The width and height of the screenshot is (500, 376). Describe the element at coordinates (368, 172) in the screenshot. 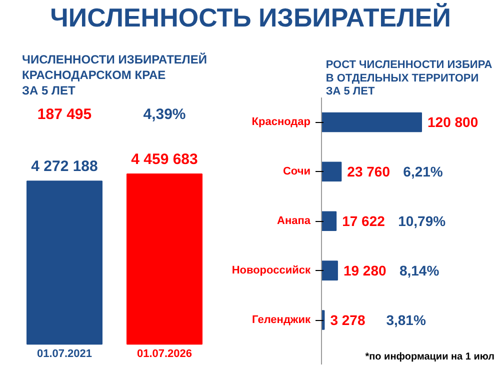

I see `data-label: 23 760` at that location.